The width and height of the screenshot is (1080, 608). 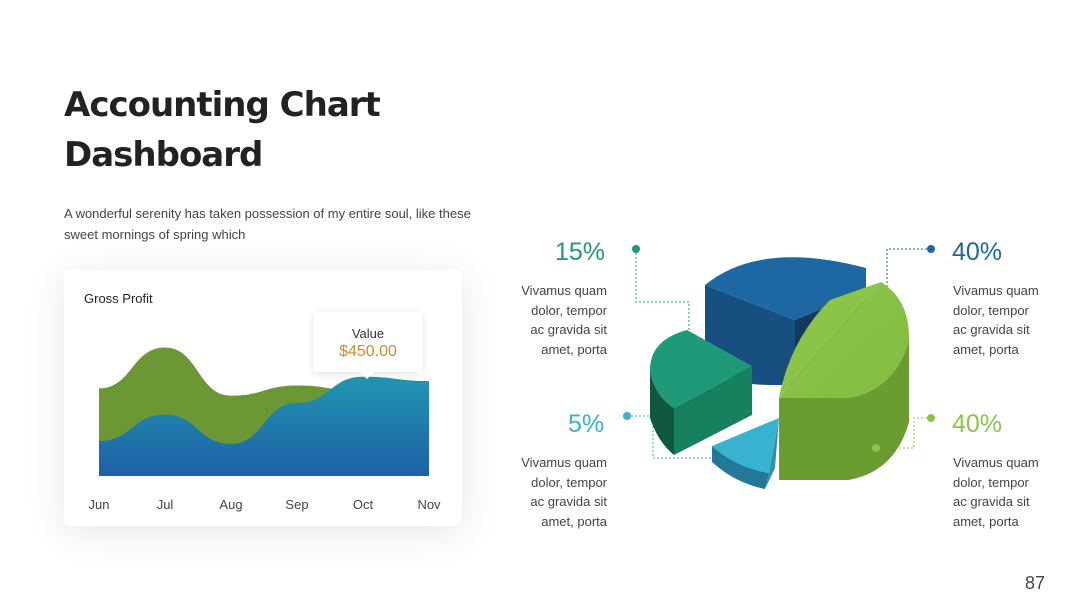 What do you see at coordinates (231, 504) in the screenshot?
I see `x-tick-label-aug: Aug` at bounding box center [231, 504].